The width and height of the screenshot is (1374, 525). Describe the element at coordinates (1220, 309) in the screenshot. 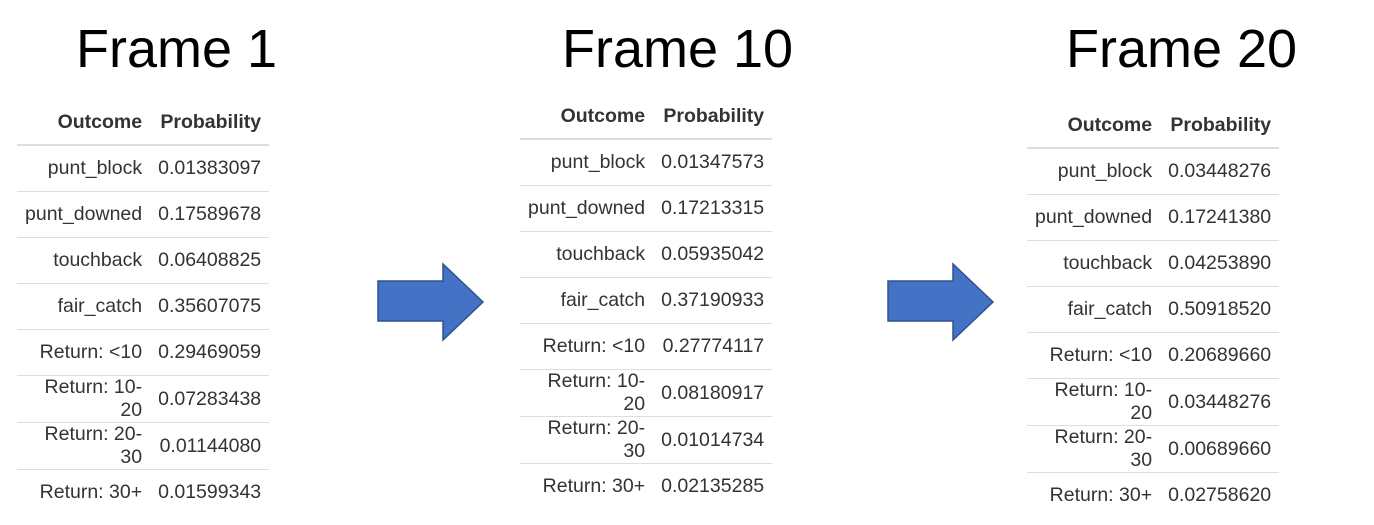

I see `probability-cell: 0.50918520` at that location.